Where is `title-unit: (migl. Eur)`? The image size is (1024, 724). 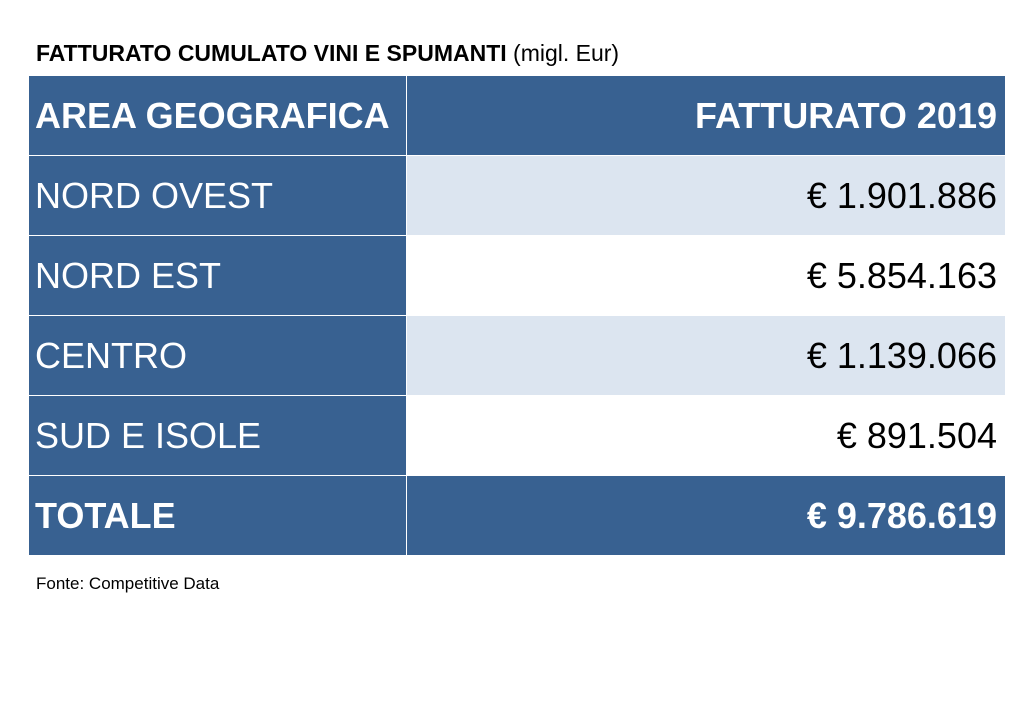
title-unit: (migl. Eur) is located at coordinates (566, 53).